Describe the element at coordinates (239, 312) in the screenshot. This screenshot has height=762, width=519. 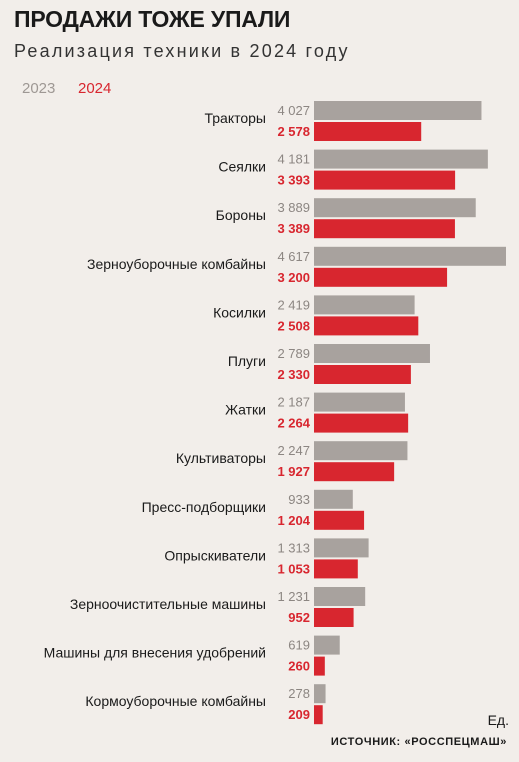
I see `category-label: Косилки` at that location.